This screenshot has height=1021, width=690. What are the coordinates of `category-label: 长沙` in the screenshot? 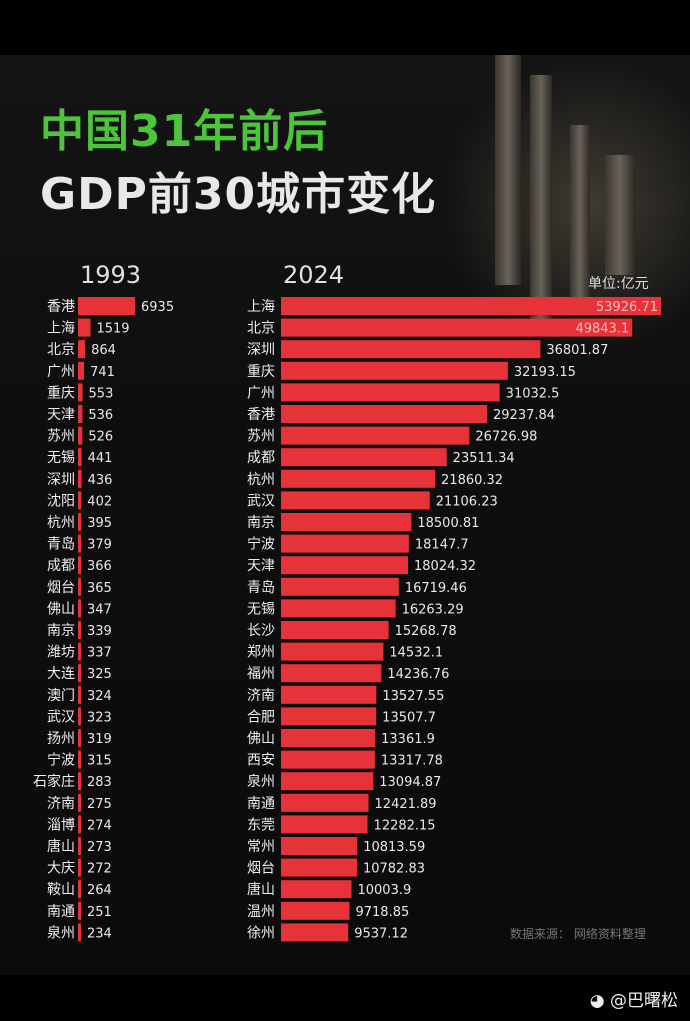 It's located at (261, 631).